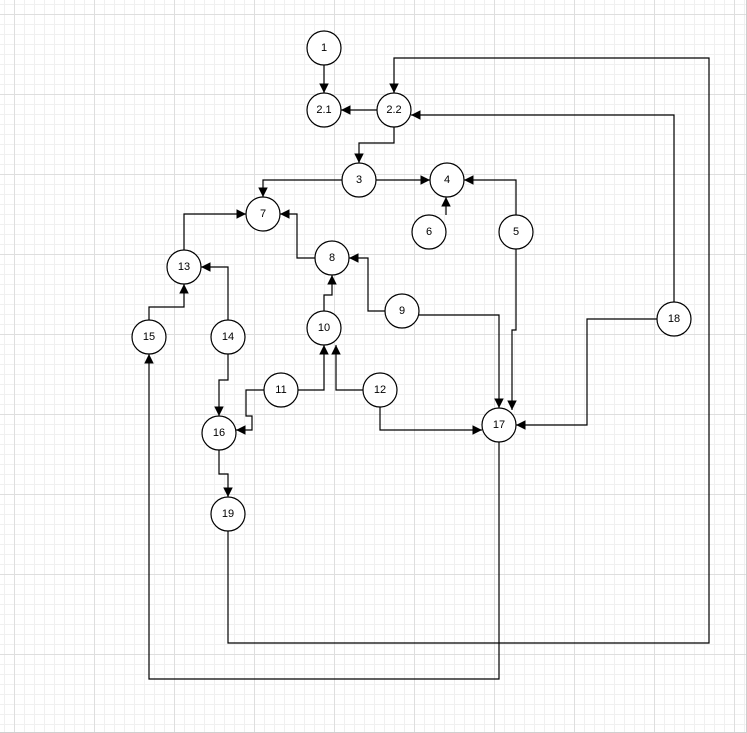 The height and width of the screenshot is (733, 747). I want to click on node-label: 18, so click(674, 319).